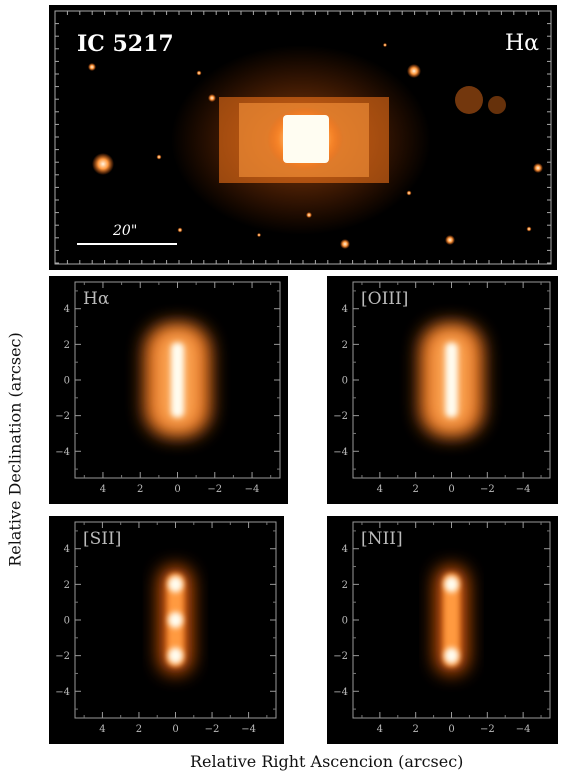  Describe the element at coordinates (125, 231) in the screenshot. I see `scale-bar-label: 20"` at that location.